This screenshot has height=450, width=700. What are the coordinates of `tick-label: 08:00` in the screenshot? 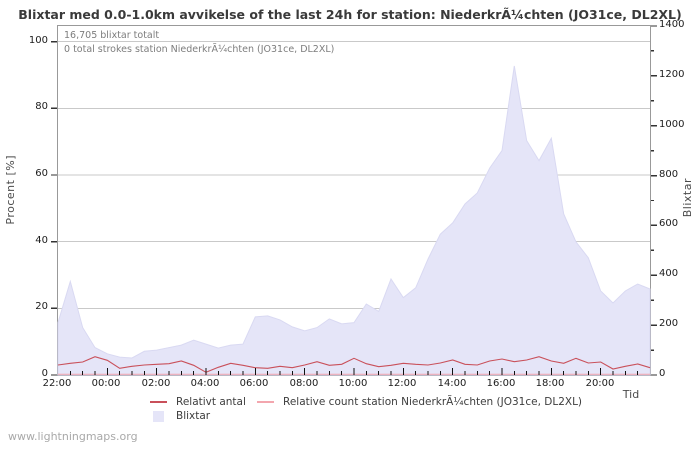 It's located at (304, 383).